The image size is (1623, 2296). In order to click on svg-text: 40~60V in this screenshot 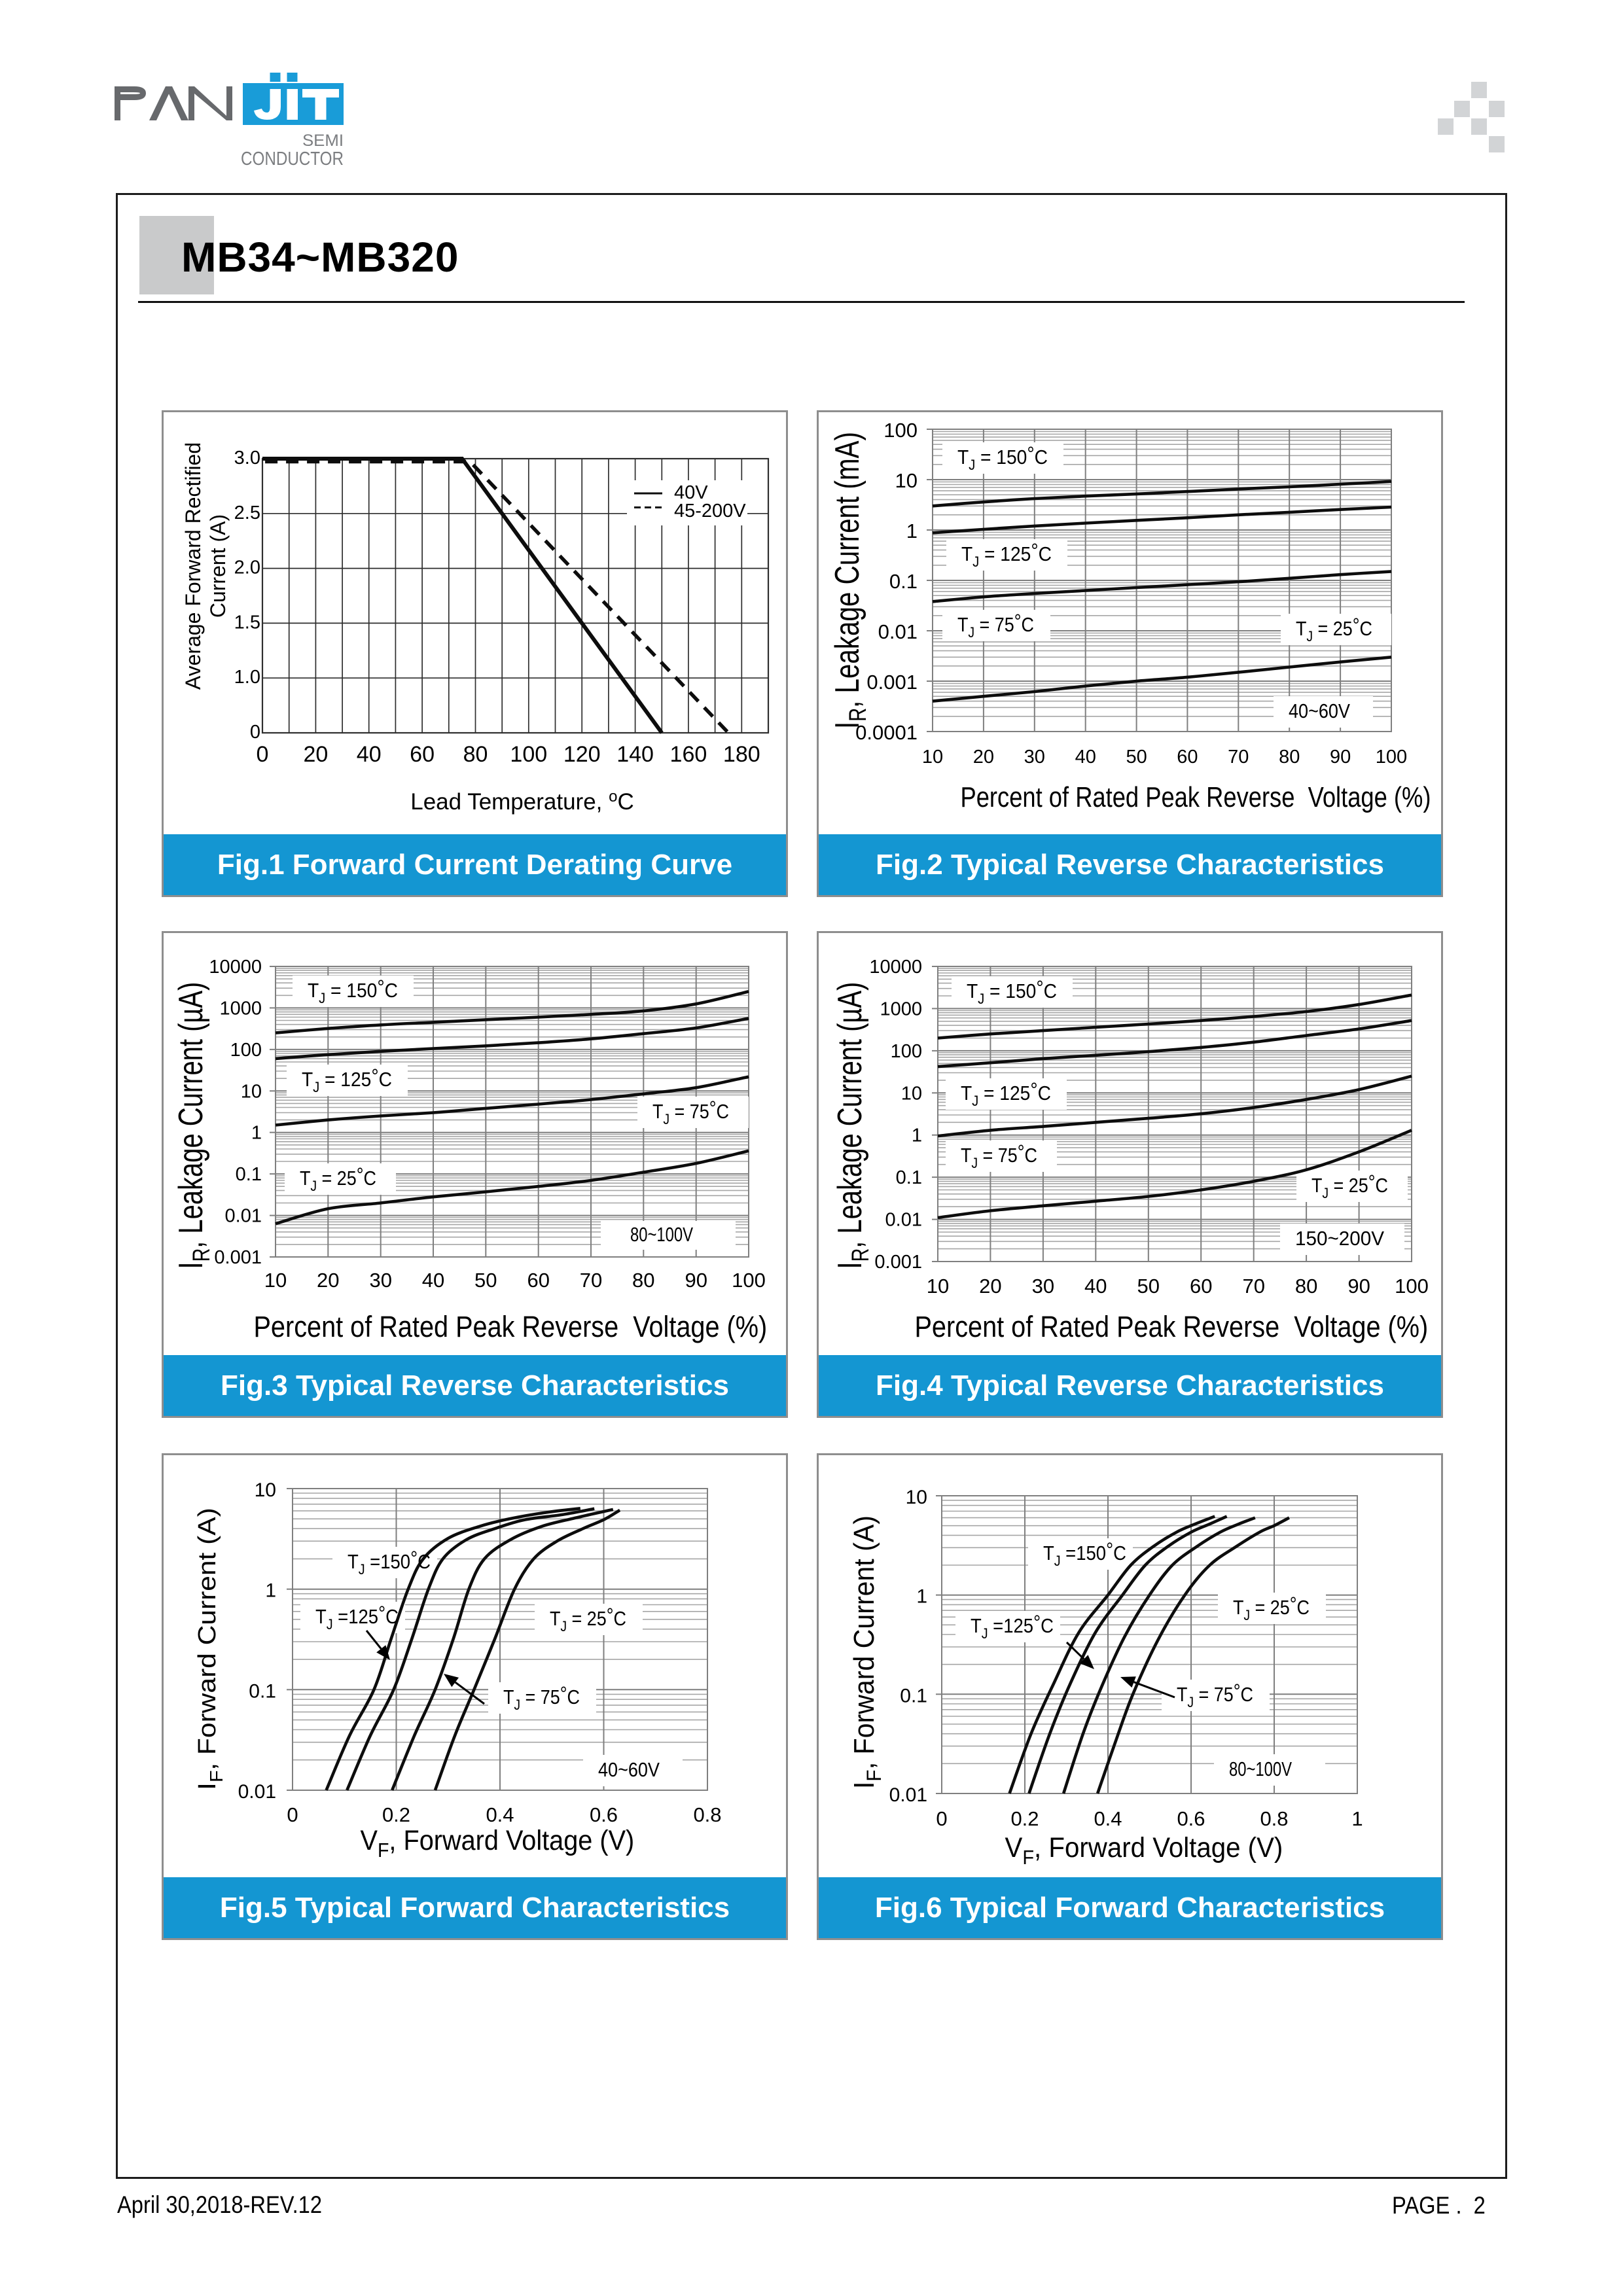, I will do `click(1320, 711)`.